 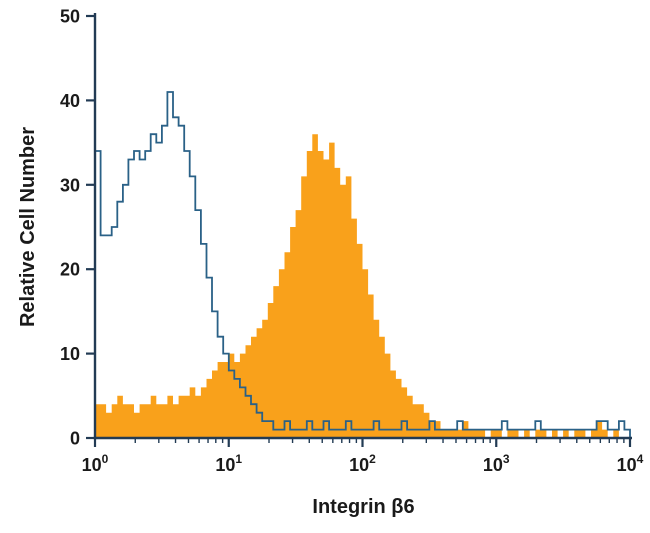 What do you see at coordinates (228, 463) in the screenshot?
I see `x-tick-label: 10¹` at bounding box center [228, 463].